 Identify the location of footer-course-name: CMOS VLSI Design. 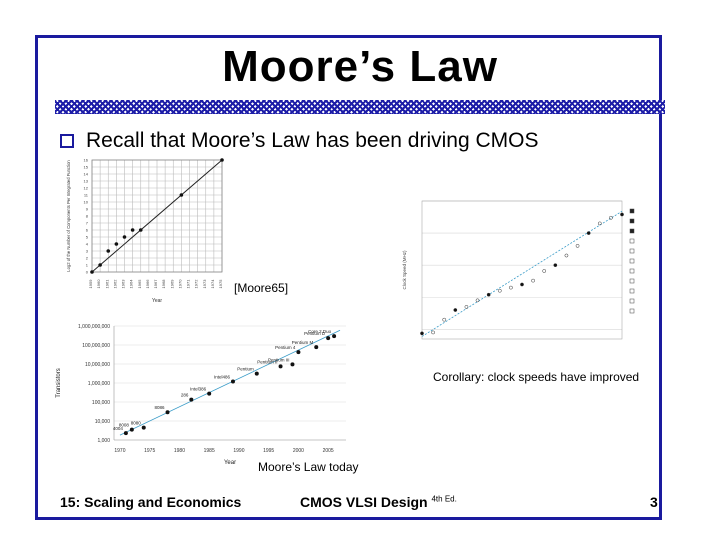
(364, 502).